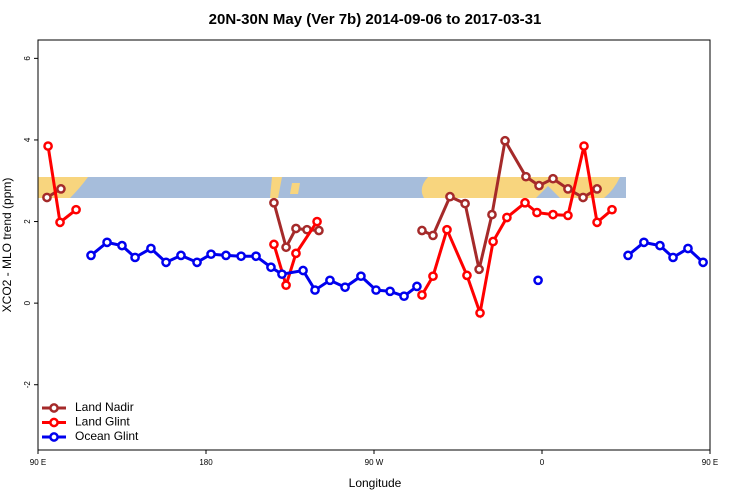  I want to click on x-axis-label: Longitude, so click(375, 483).